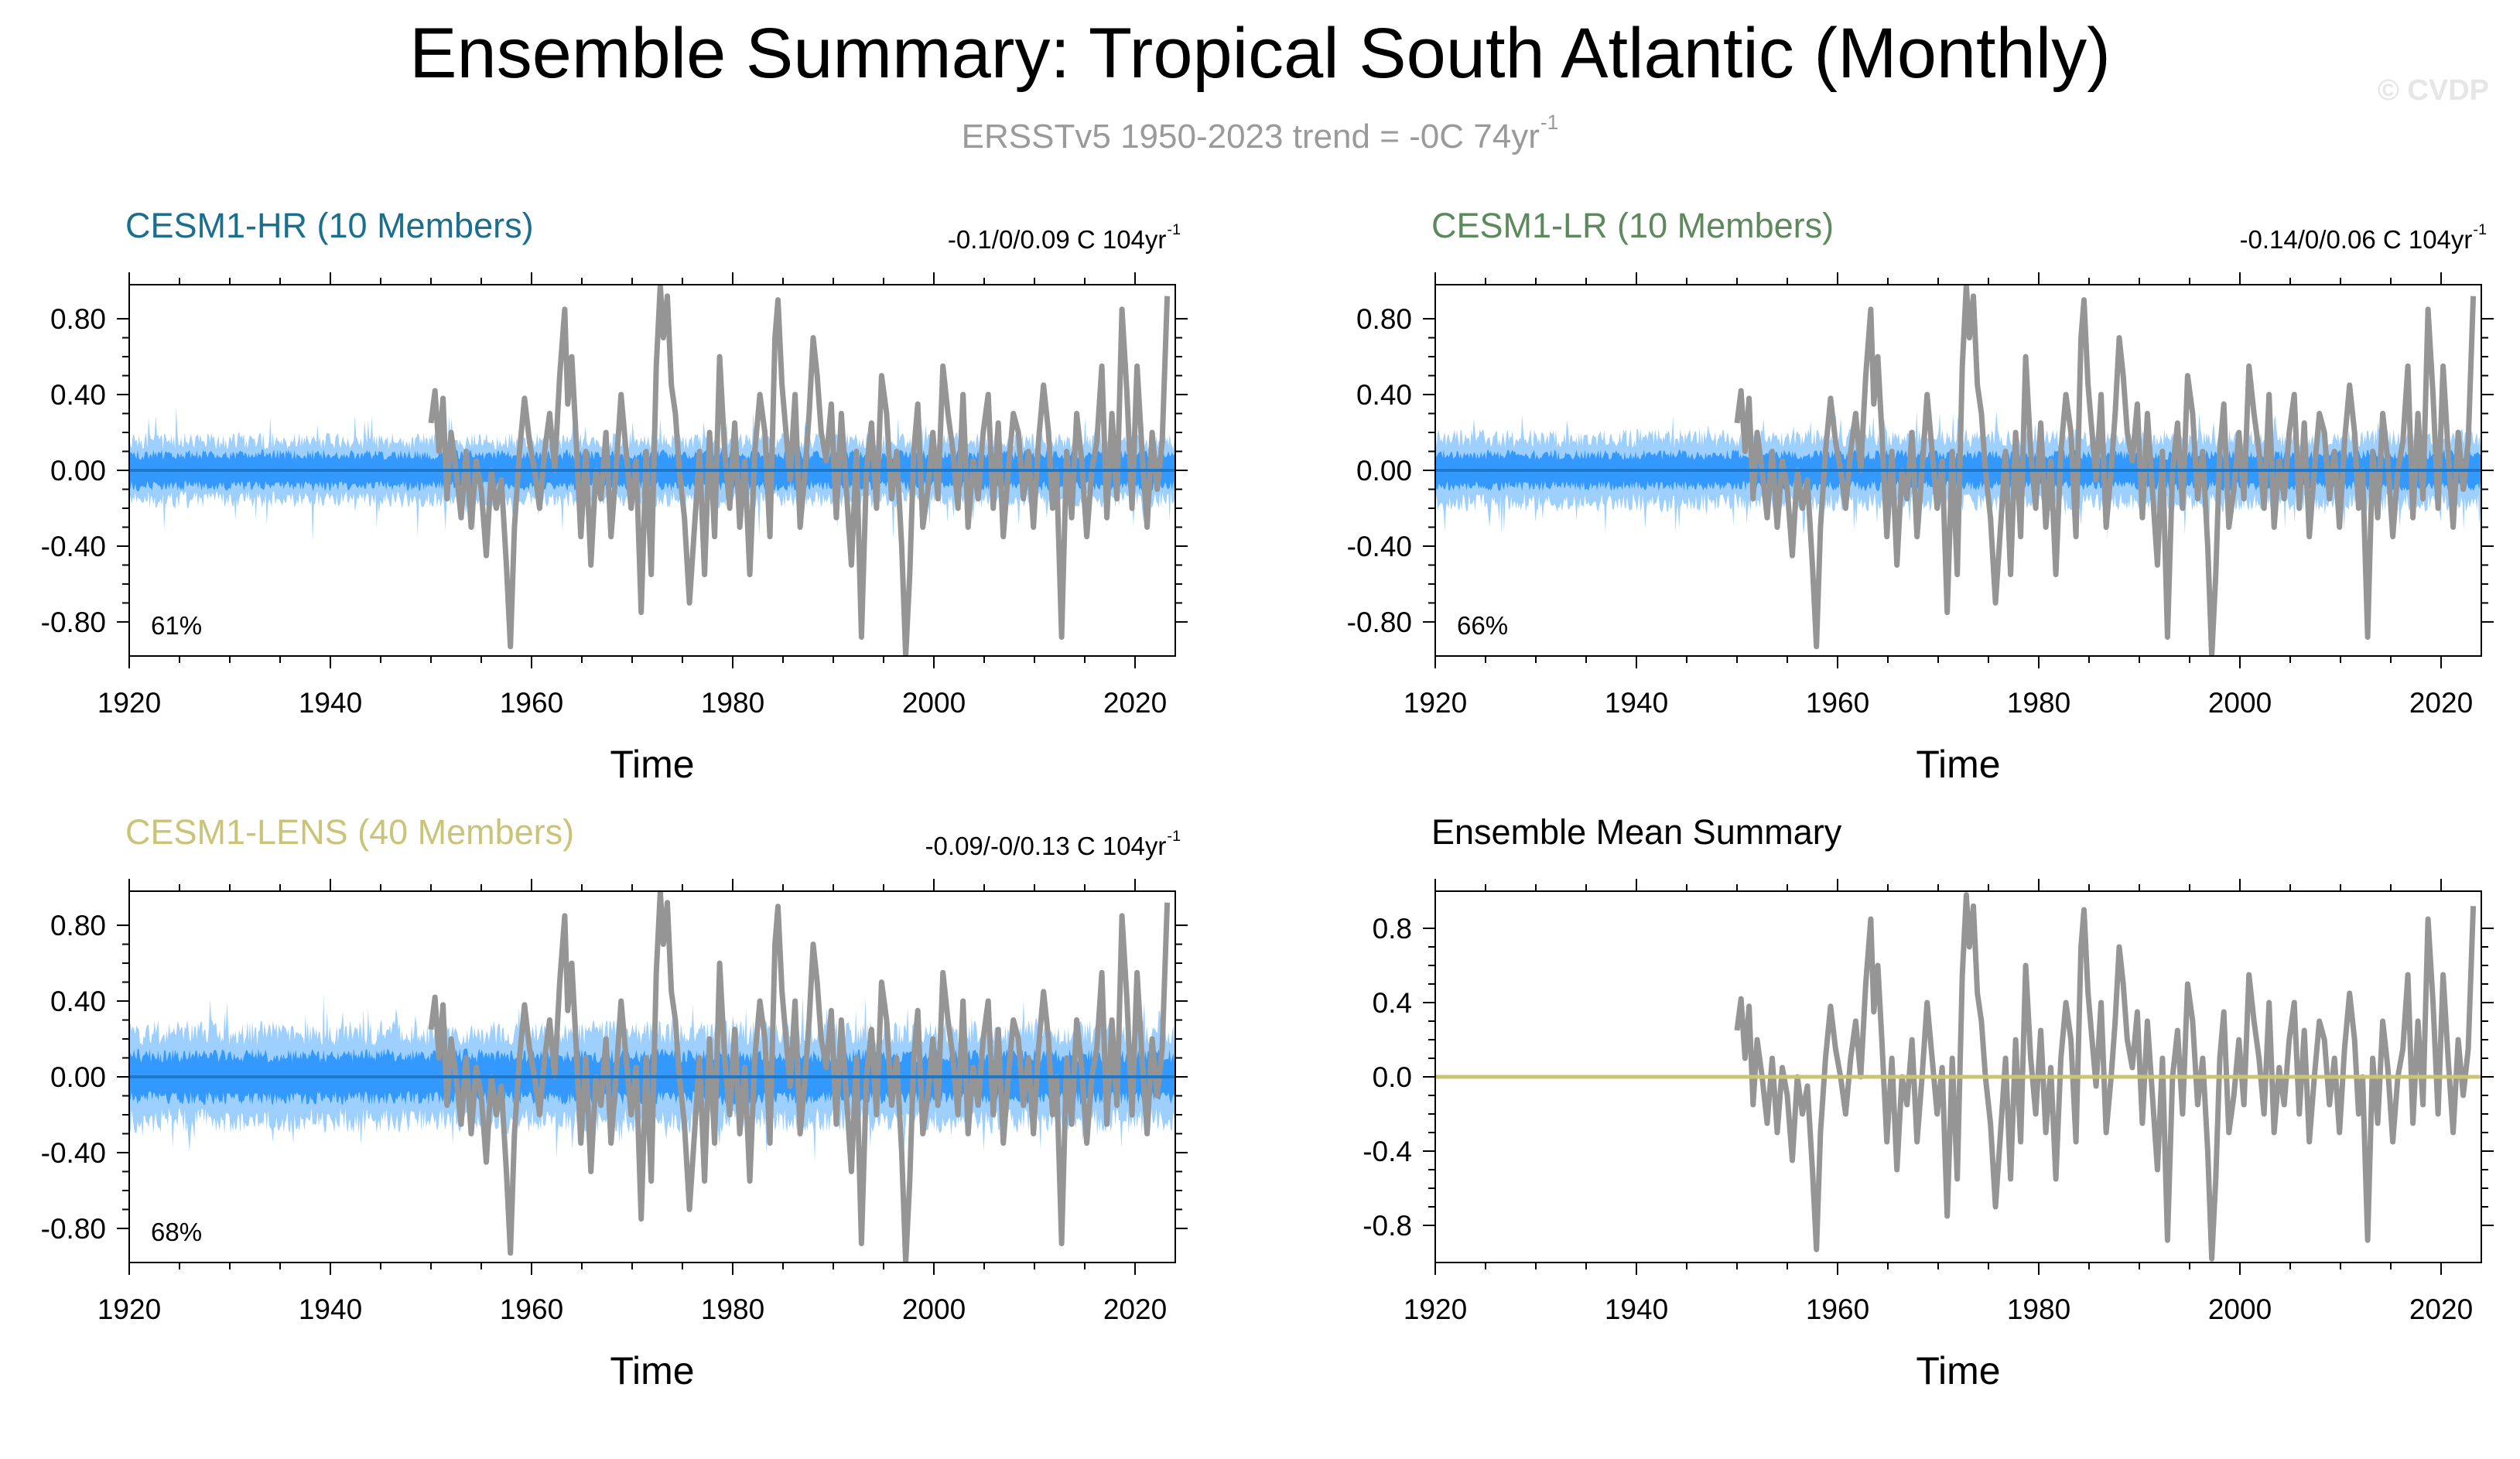  What do you see at coordinates (1632, 225) in the screenshot?
I see `panel-title: CESM1-LR (10 Members)` at bounding box center [1632, 225].